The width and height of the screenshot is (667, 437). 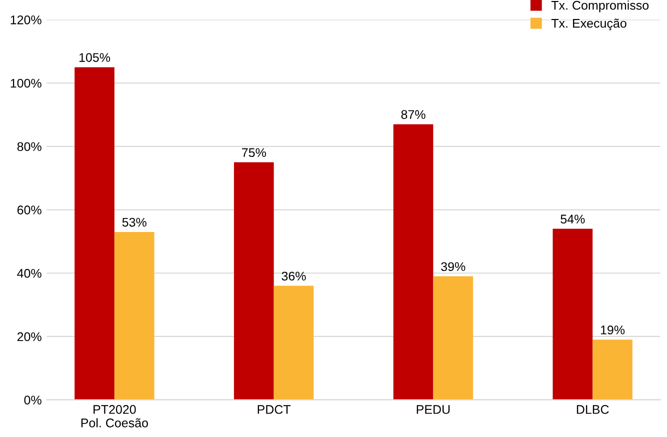 What do you see at coordinates (413, 114) in the screenshot?
I see `data-label: 87%` at bounding box center [413, 114].